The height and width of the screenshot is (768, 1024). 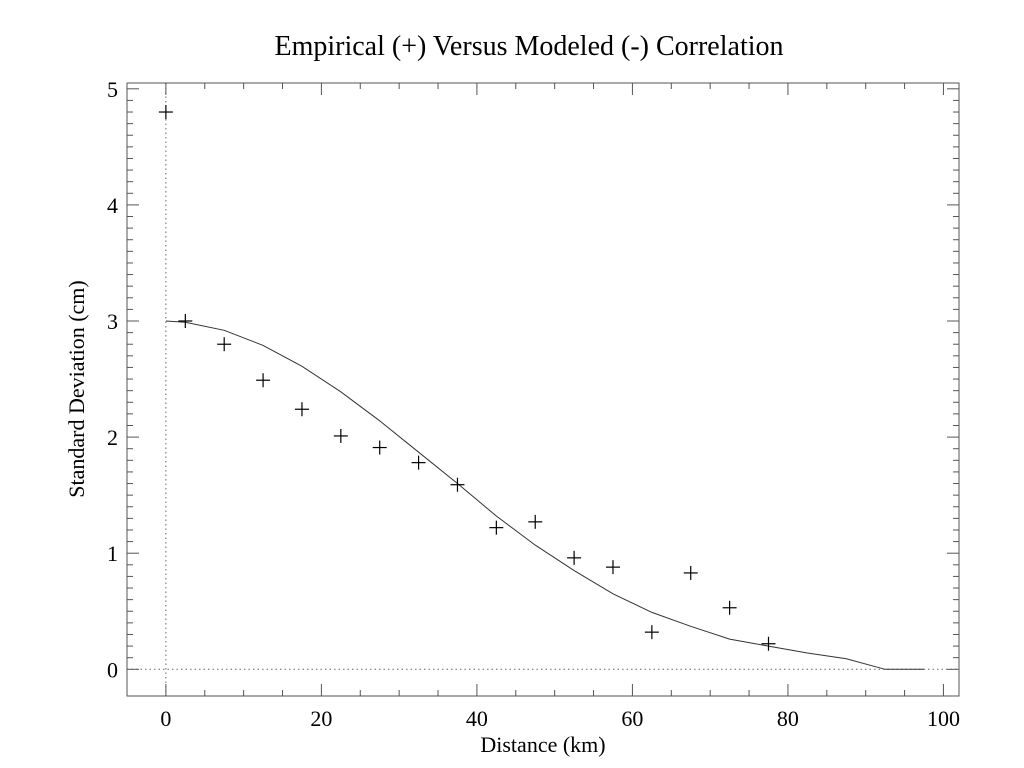 What do you see at coordinates (477, 718) in the screenshot?
I see `x-tick-label: 40` at bounding box center [477, 718].